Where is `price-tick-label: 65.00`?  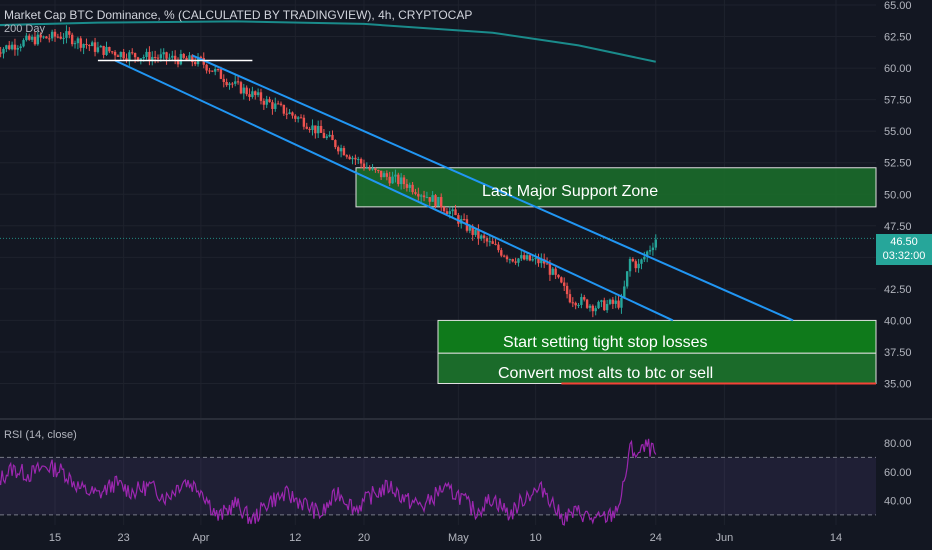 price-tick-label: 65.00 is located at coordinates (898, 6).